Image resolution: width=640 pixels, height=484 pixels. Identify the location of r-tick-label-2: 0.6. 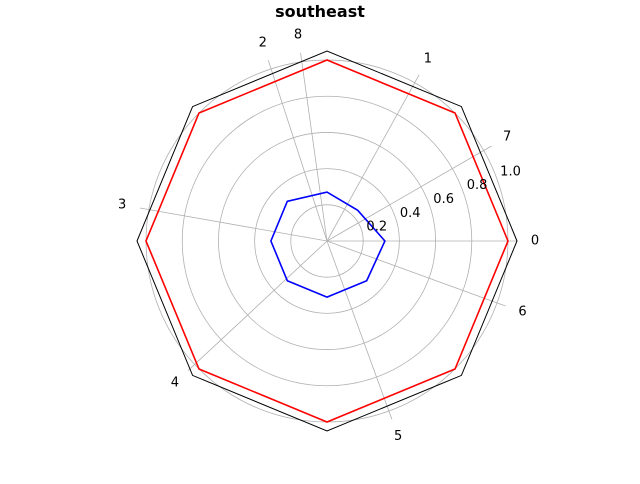
(443, 199).